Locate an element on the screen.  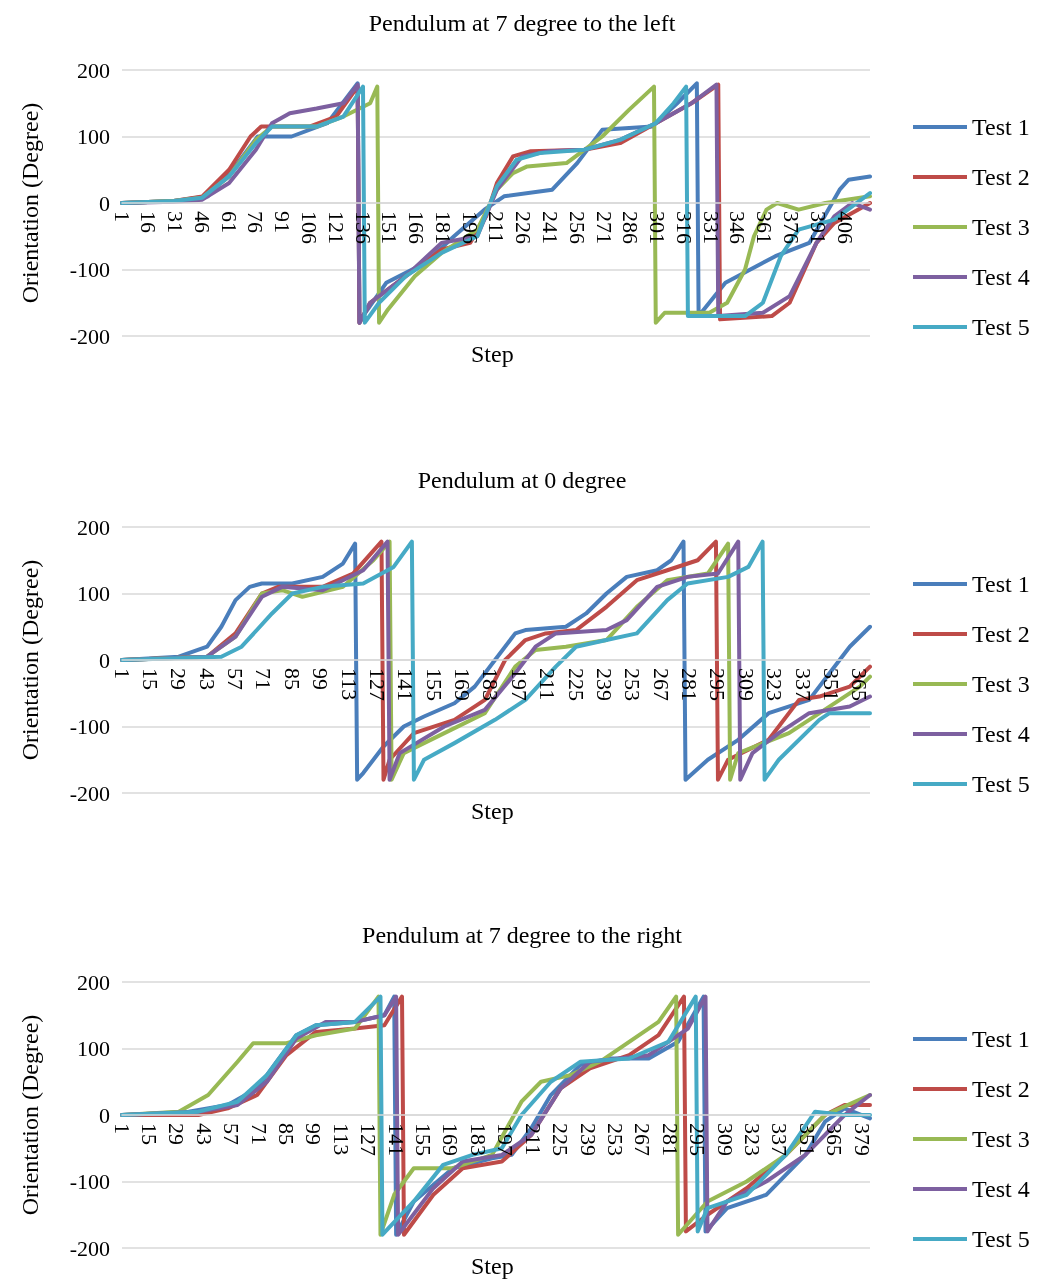
x-tick-label: 406 is located at coordinates (845, 227).